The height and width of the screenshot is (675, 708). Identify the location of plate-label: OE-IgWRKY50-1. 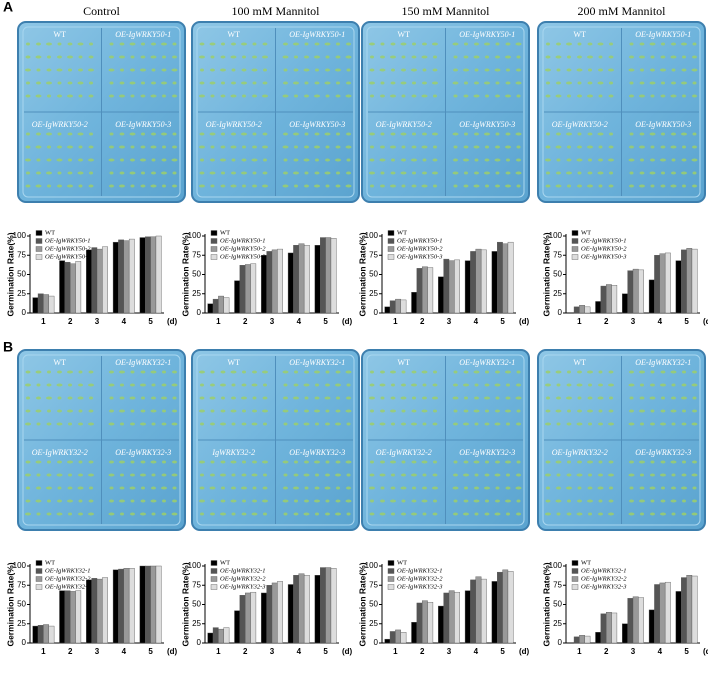
(487, 34).